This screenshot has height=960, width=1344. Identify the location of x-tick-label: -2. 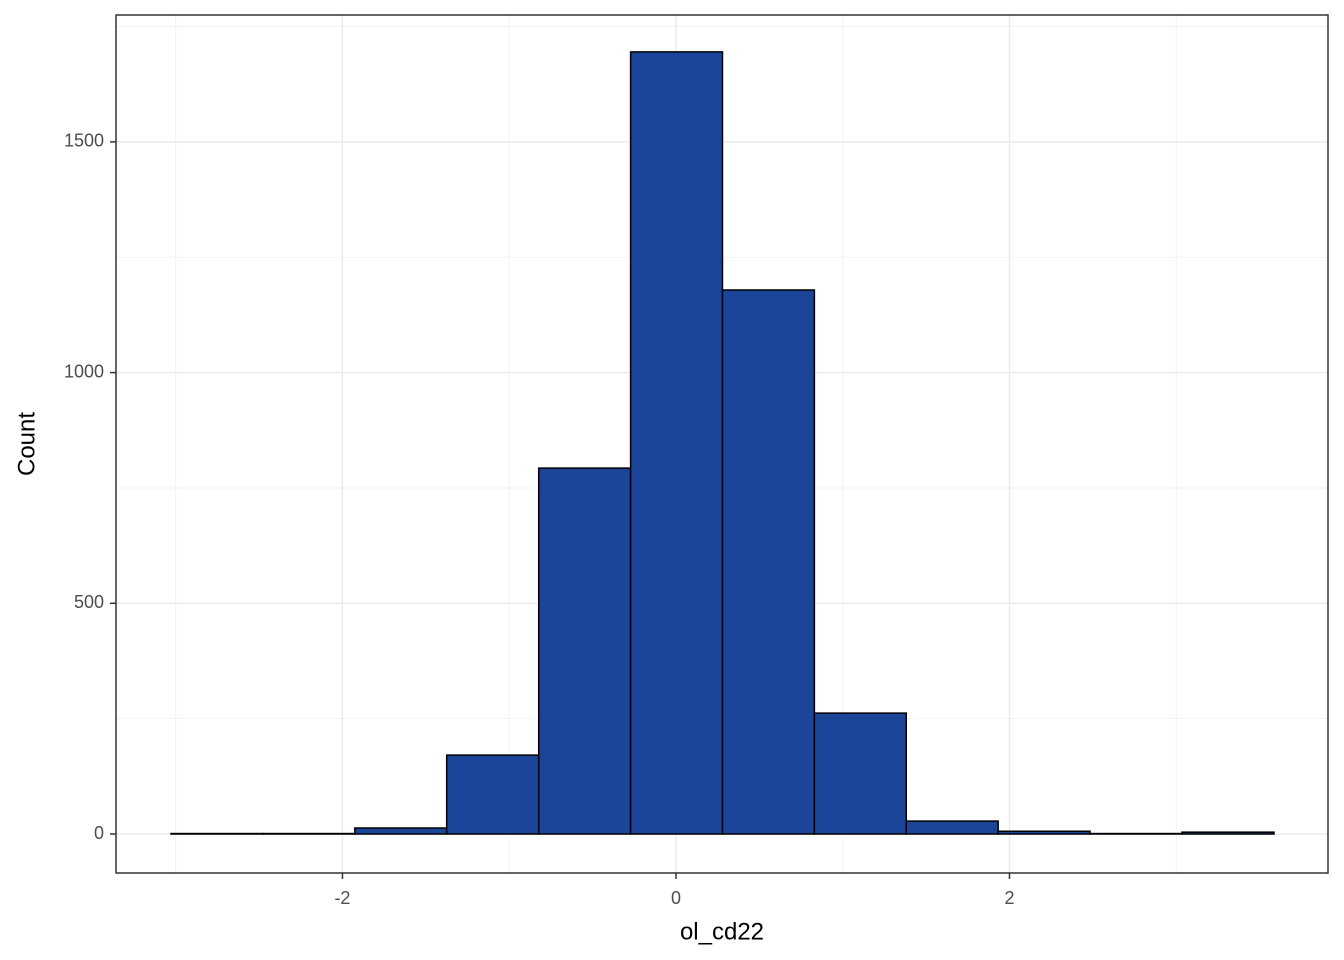
(342, 898).